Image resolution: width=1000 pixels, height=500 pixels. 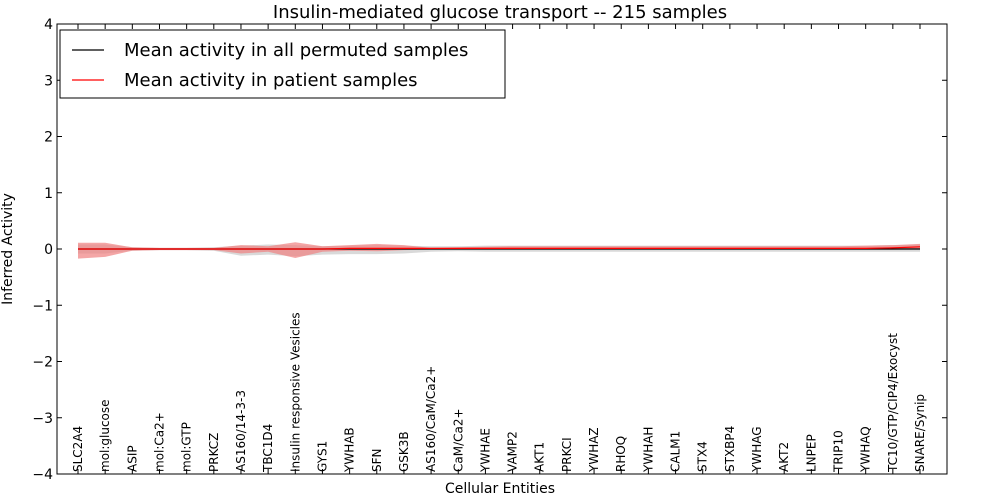 I want to click on x-tick-label: YWHAB, so click(x=350, y=450).